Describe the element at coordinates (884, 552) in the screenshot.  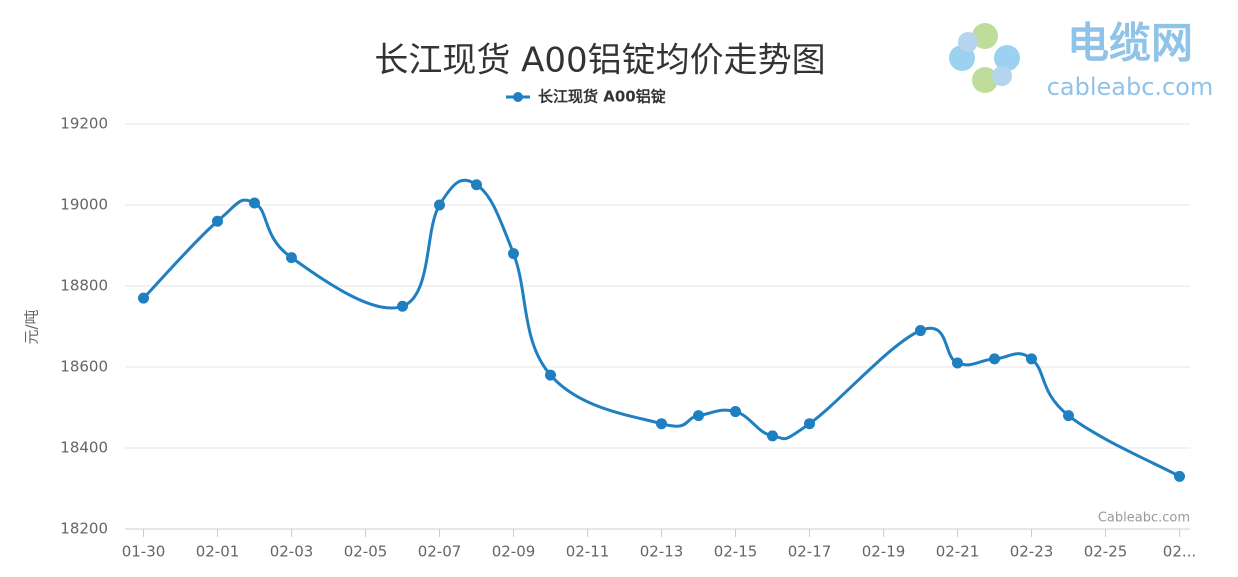
I see `x-tick-label: 02-19` at that location.